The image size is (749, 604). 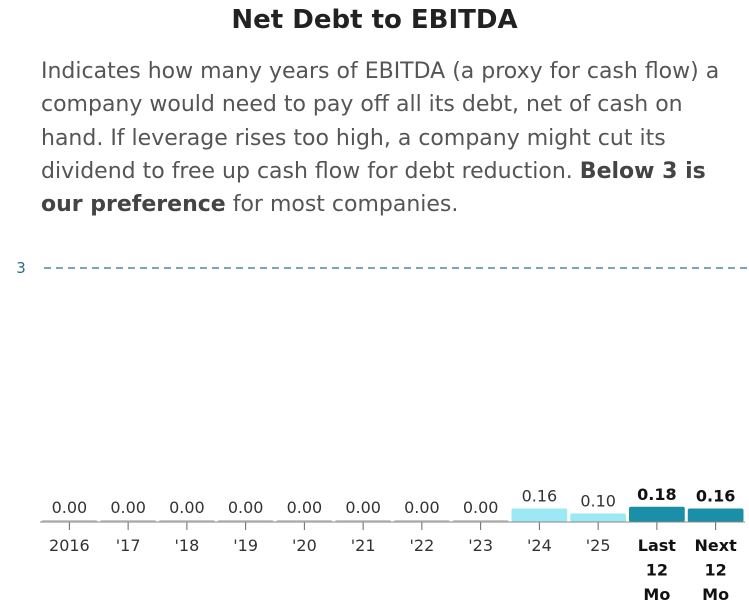 What do you see at coordinates (69, 545) in the screenshot?
I see `tick-label-2016: 2016` at bounding box center [69, 545].